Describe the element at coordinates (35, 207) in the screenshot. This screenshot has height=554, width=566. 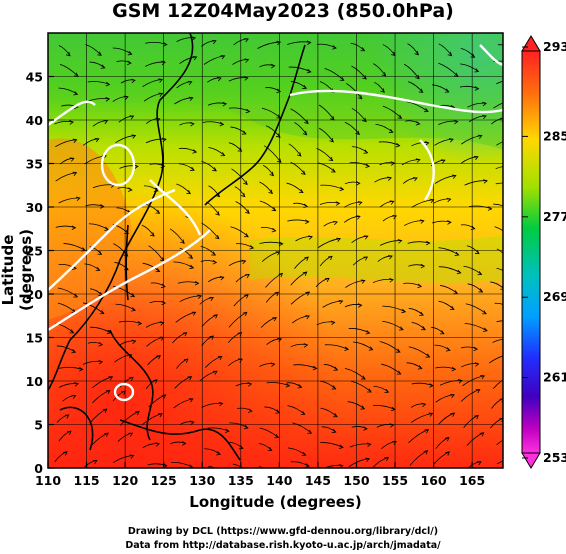
I see `y-tick-label: 30` at that location.